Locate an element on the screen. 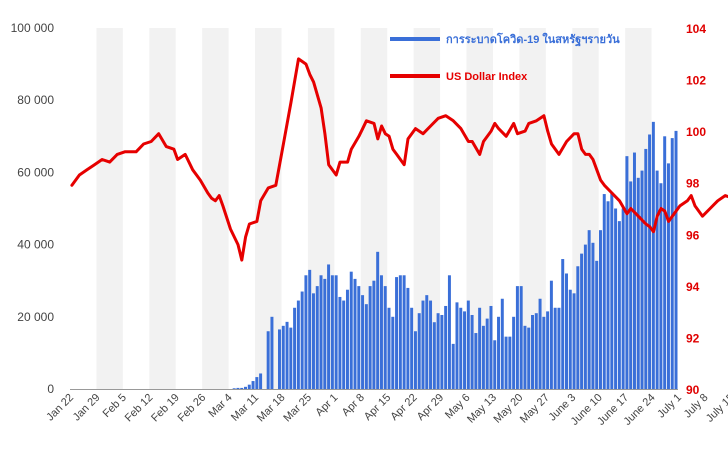 The image size is (728, 453). left-tick-label: 20 000 is located at coordinates (35, 317).